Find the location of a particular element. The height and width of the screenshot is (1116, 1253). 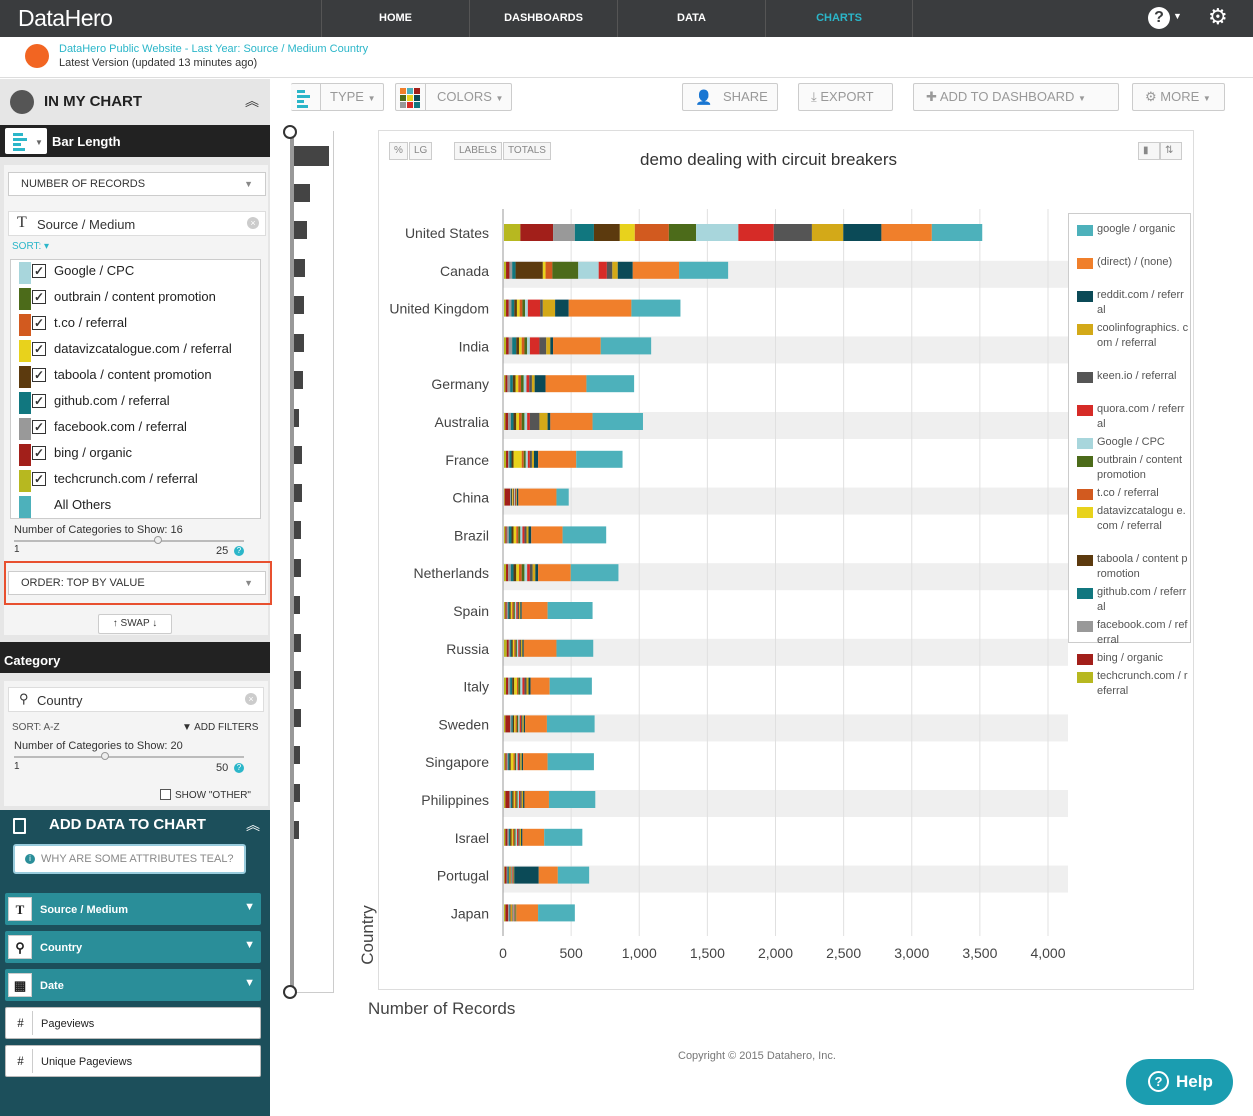

swap-order-icon: ⇅ is located at coordinates (1171, 151).